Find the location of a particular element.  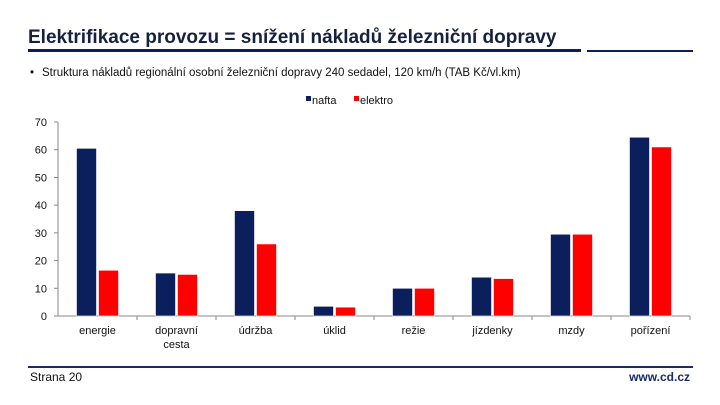

legend-label-elektro: elektro is located at coordinates (376, 101).